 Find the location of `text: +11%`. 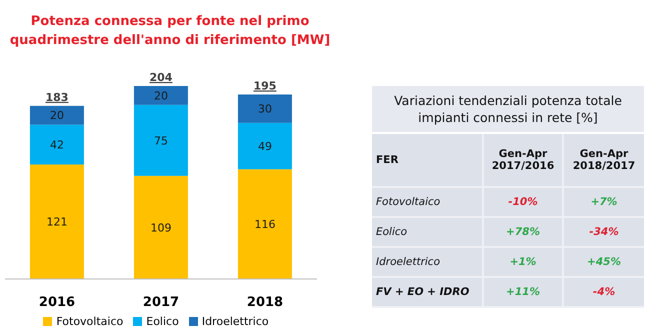

text: +11% is located at coordinates (524, 293).